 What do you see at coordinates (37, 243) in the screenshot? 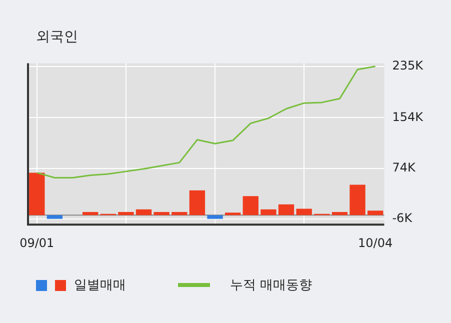
I see `x-tick-label: 09/01` at bounding box center [37, 243].